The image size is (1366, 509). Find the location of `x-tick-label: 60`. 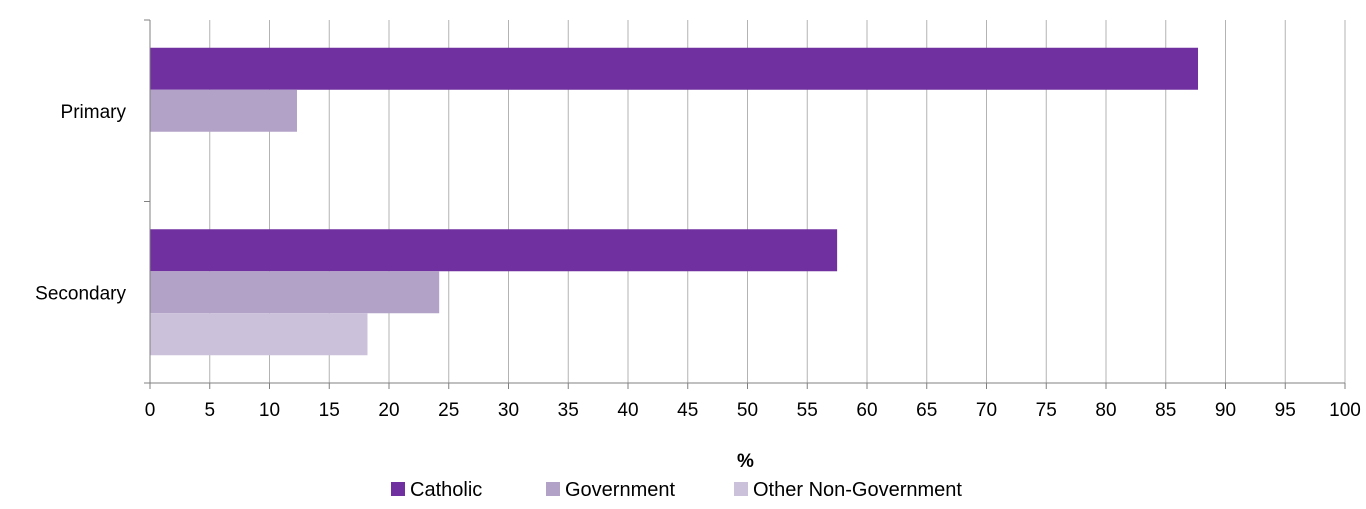

x-tick-label: 60 is located at coordinates (866, 410).